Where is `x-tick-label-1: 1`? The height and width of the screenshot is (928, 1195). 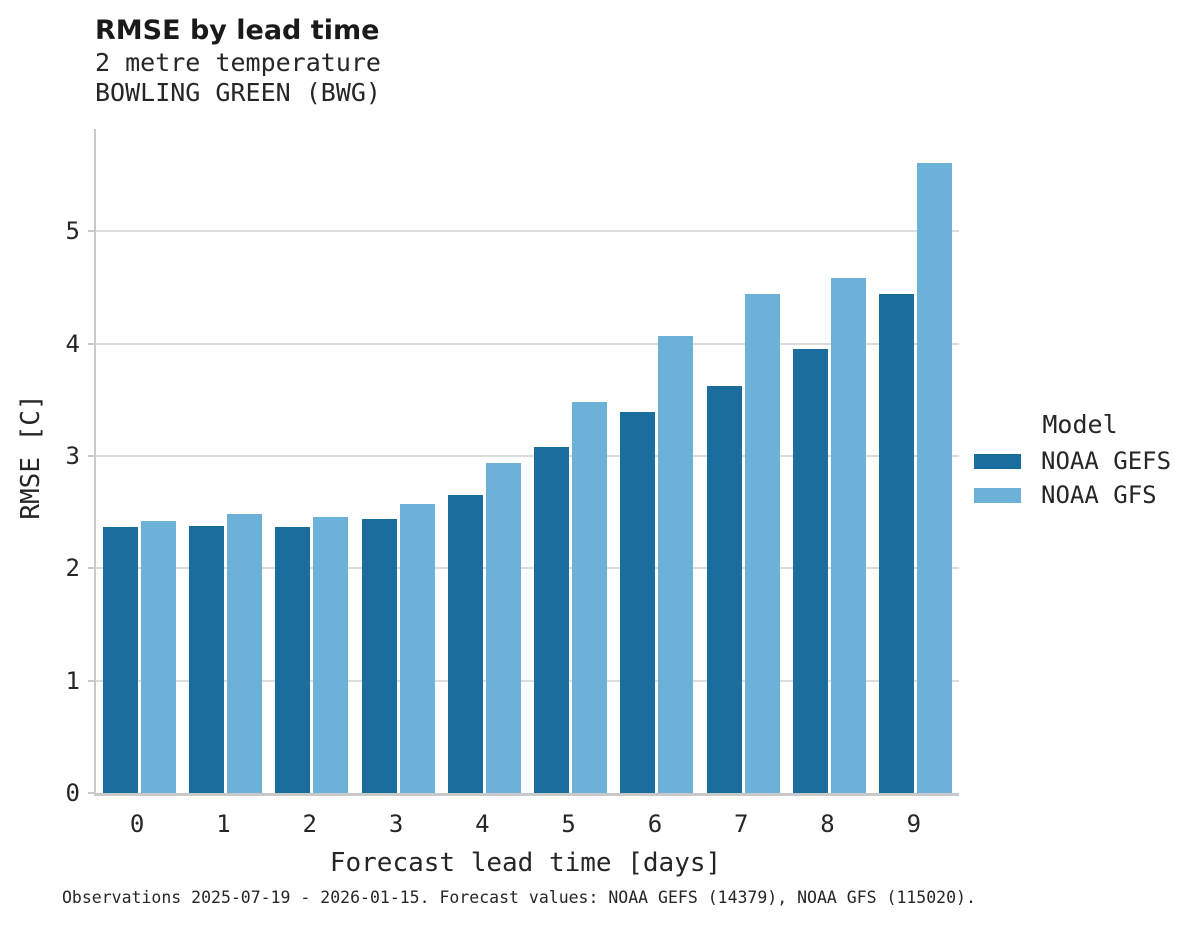 x-tick-label-1: 1 is located at coordinates (223, 824).